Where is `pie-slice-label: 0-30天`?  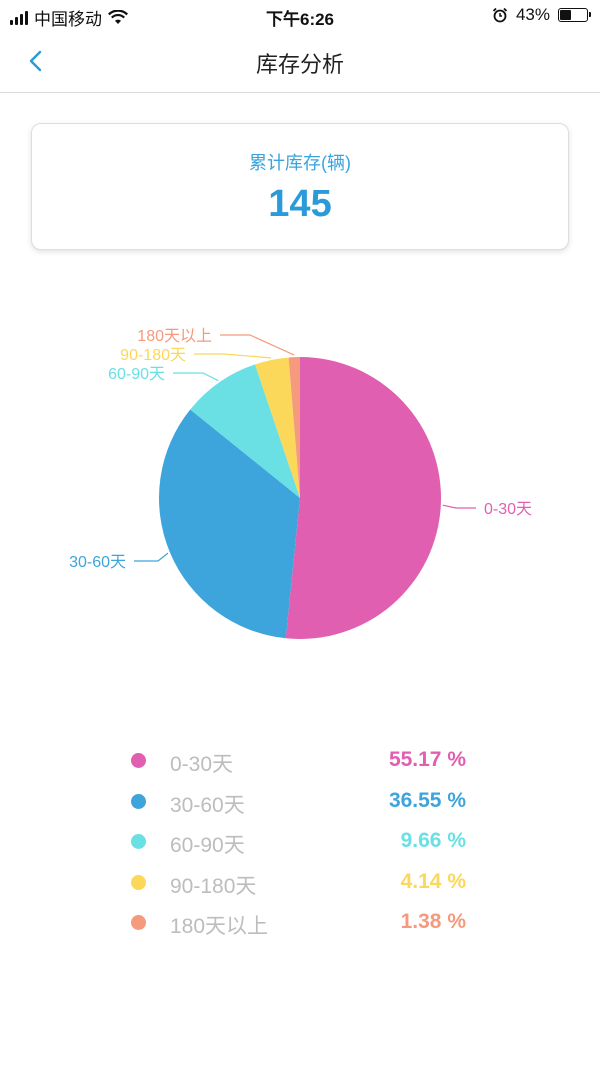
pie-slice-label: 0-30天 is located at coordinates (508, 509).